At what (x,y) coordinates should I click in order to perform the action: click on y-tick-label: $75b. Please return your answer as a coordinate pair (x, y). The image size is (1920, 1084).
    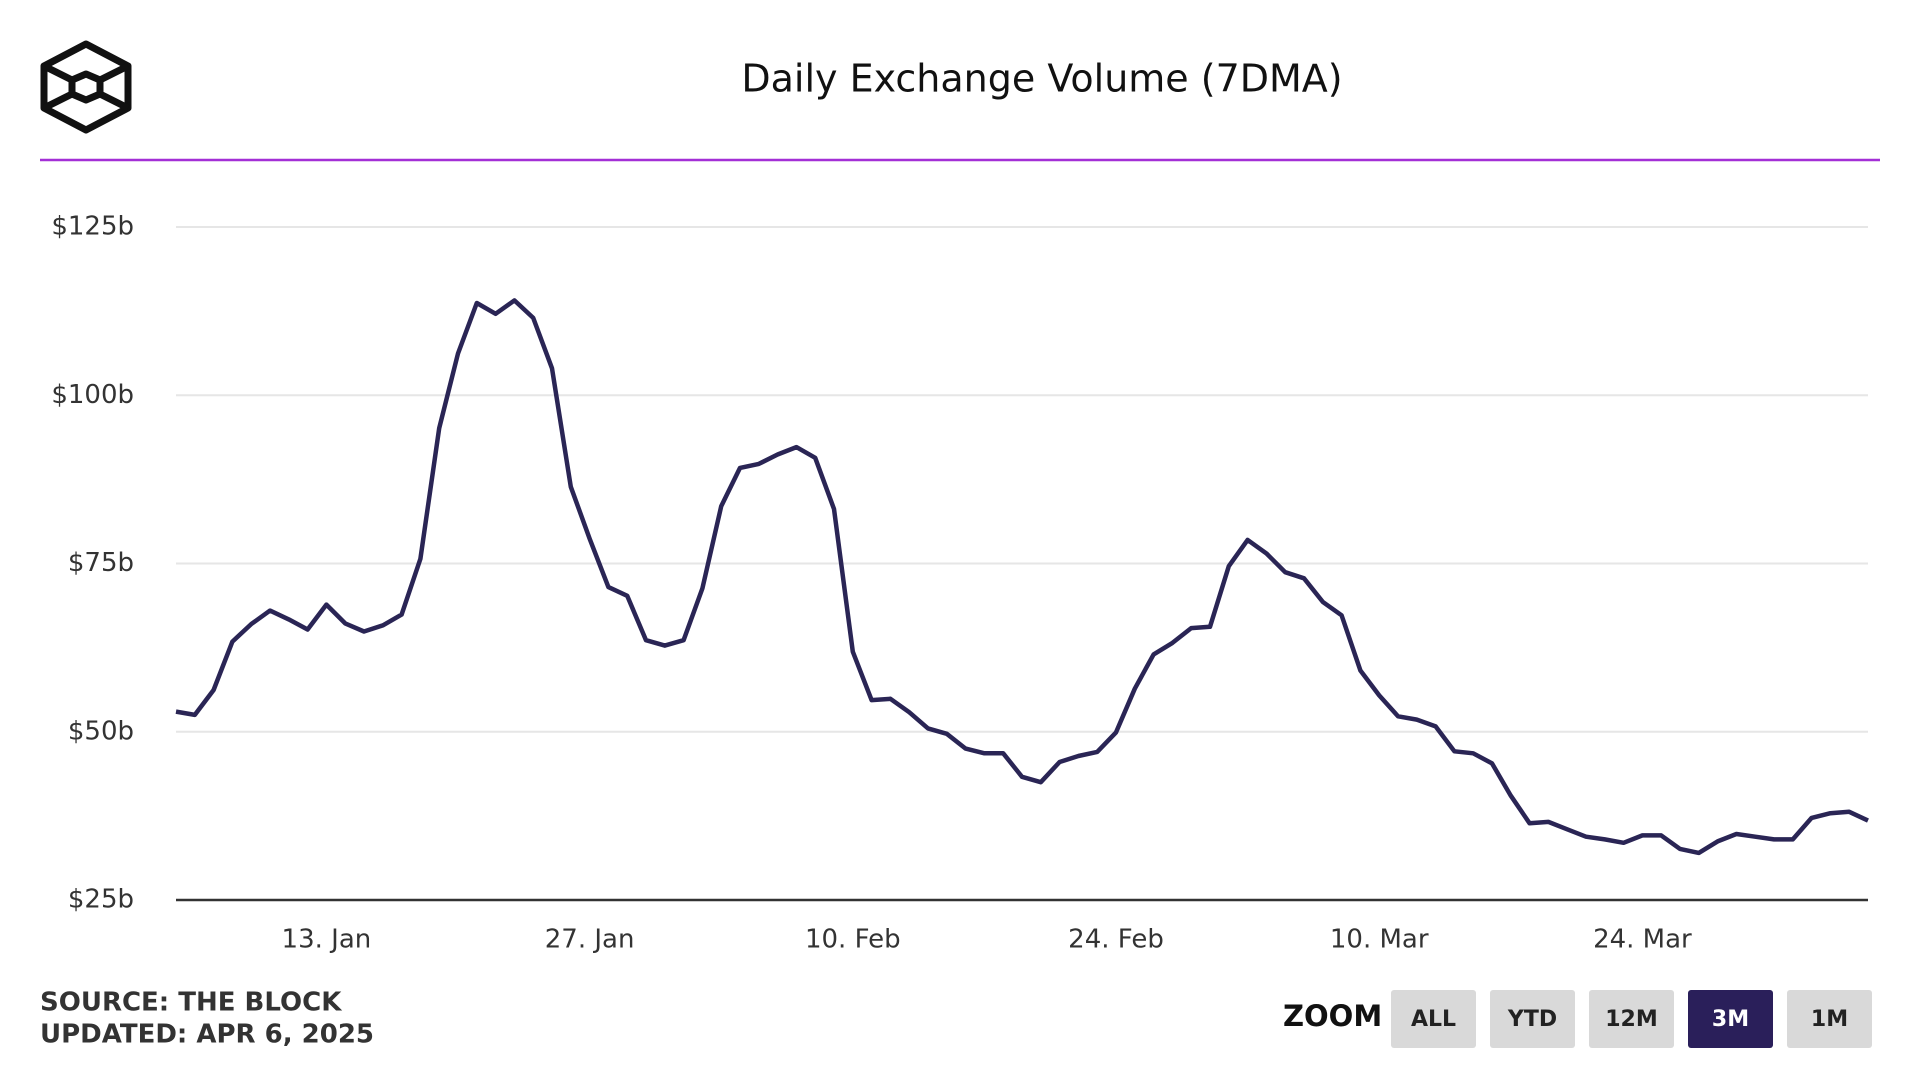
    Looking at the image, I should click on (101, 563).